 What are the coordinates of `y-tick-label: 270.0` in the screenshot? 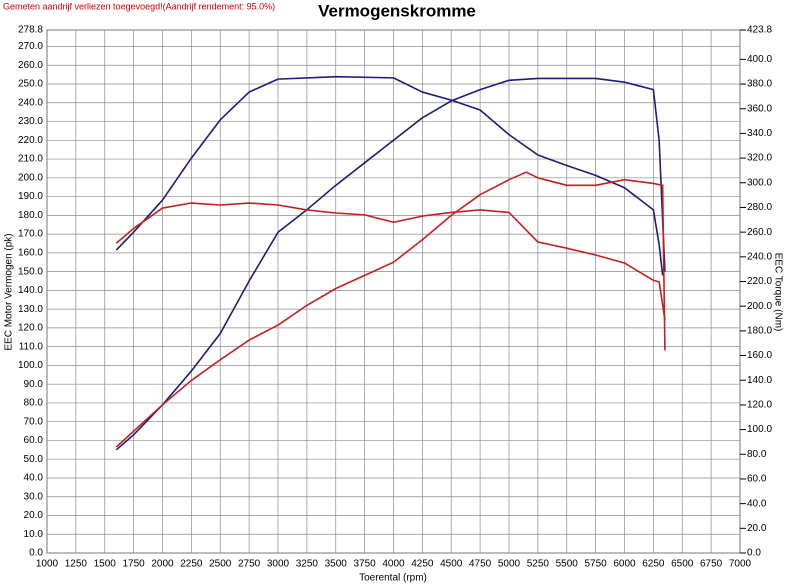 It's located at (30, 46).